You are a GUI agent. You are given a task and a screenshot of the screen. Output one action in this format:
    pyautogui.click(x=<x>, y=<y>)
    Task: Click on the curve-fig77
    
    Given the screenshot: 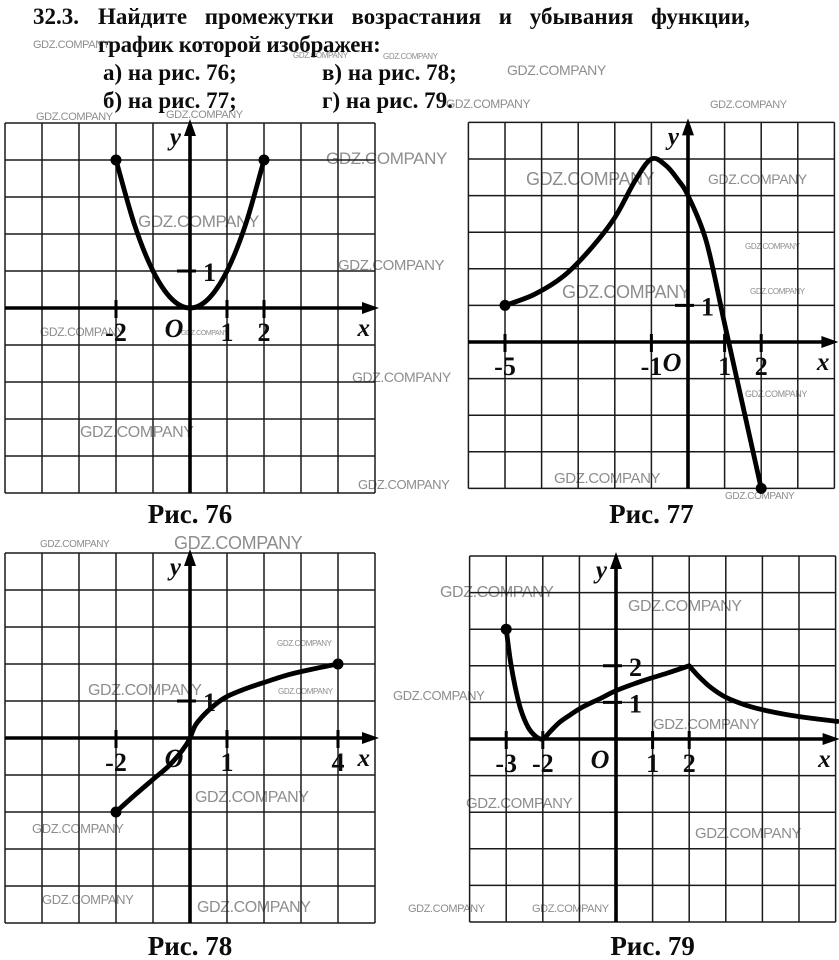 What is the action you would take?
    pyautogui.click(x=633, y=323)
    